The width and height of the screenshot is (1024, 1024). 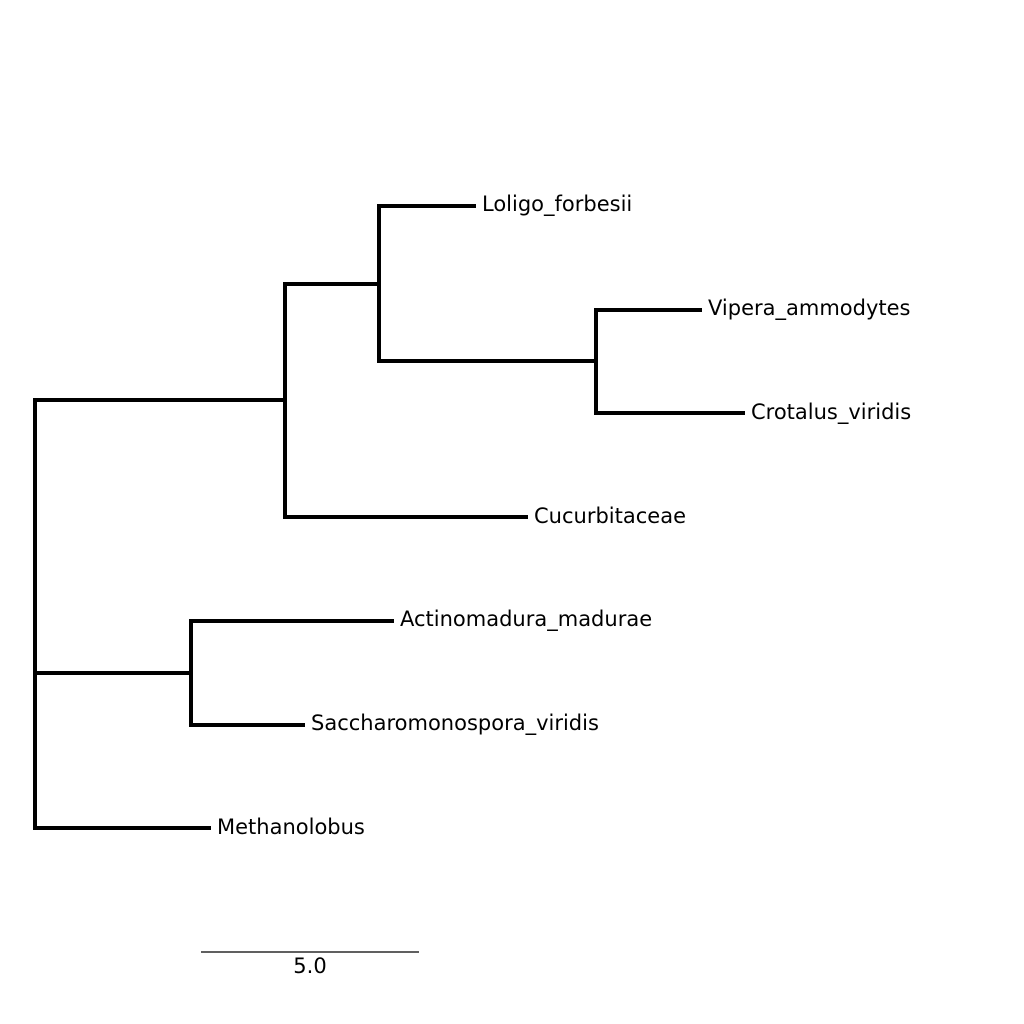 I want to click on leaf-label-cucurbitaceae: Cucurbitaceae, so click(x=610, y=516).